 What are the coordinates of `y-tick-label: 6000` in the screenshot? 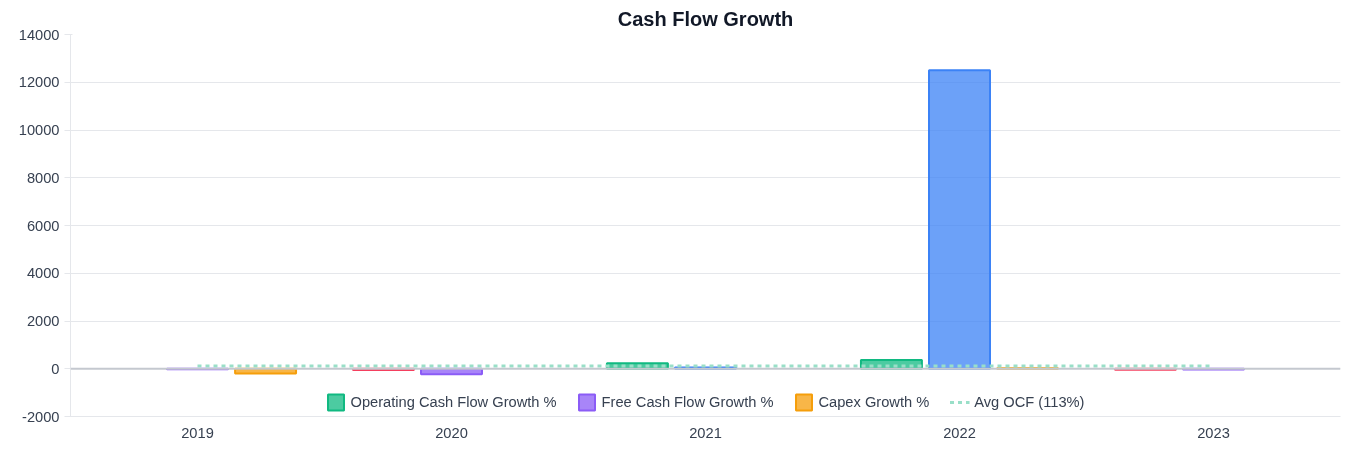 It's located at (43, 225).